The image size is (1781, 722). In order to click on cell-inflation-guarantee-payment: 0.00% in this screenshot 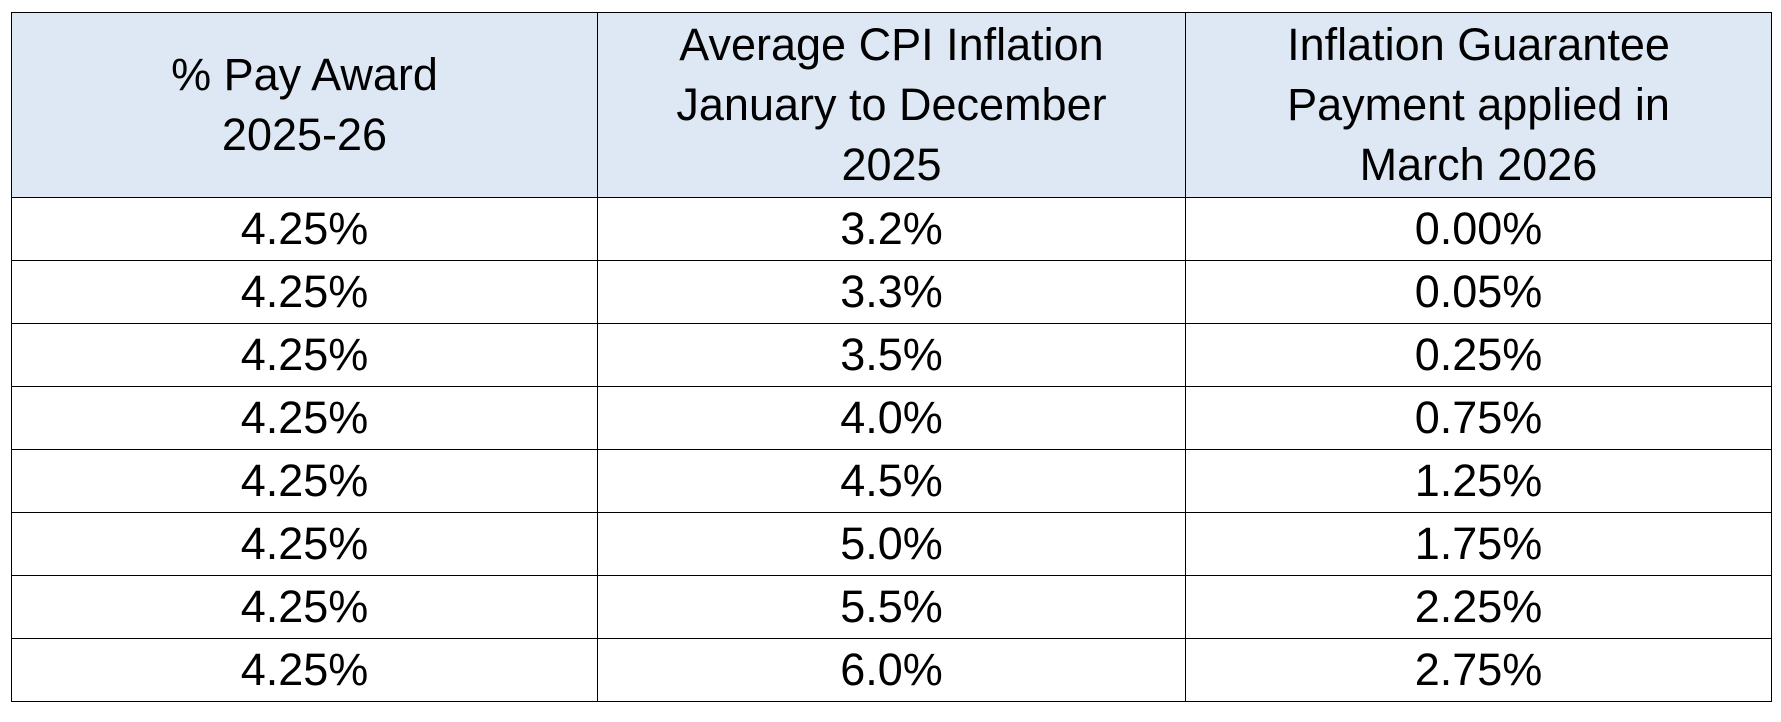, I will do `click(1478, 229)`.